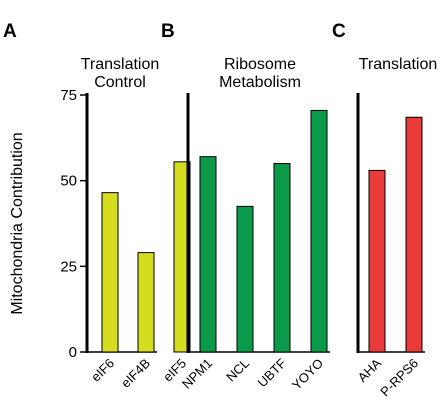 Image resolution: width=440 pixels, height=416 pixels. I want to click on y-tick-label: 75, so click(68, 95).